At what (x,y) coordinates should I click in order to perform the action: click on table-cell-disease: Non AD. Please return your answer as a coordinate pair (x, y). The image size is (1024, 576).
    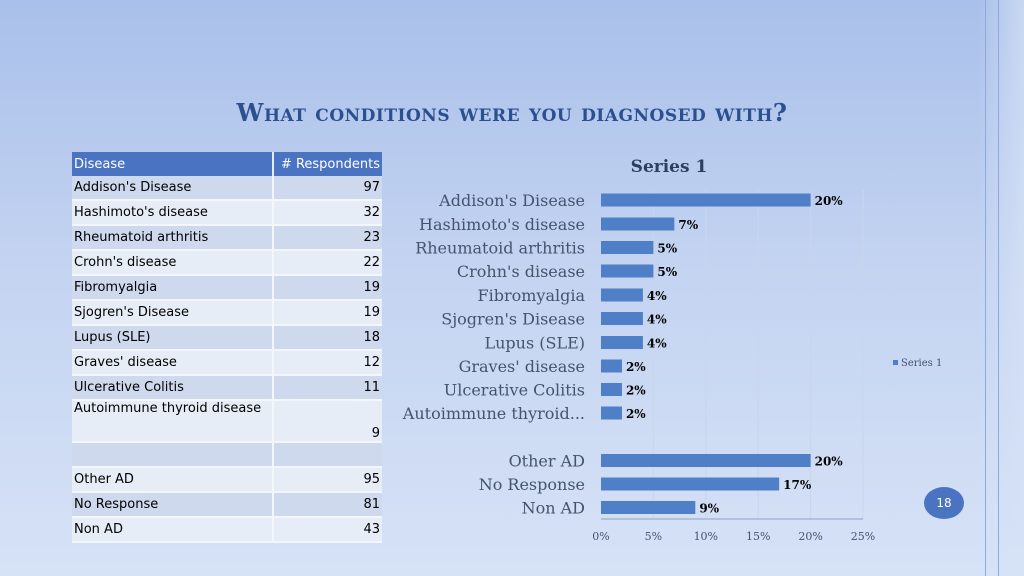
    Looking at the image, I should click on (173, 530).